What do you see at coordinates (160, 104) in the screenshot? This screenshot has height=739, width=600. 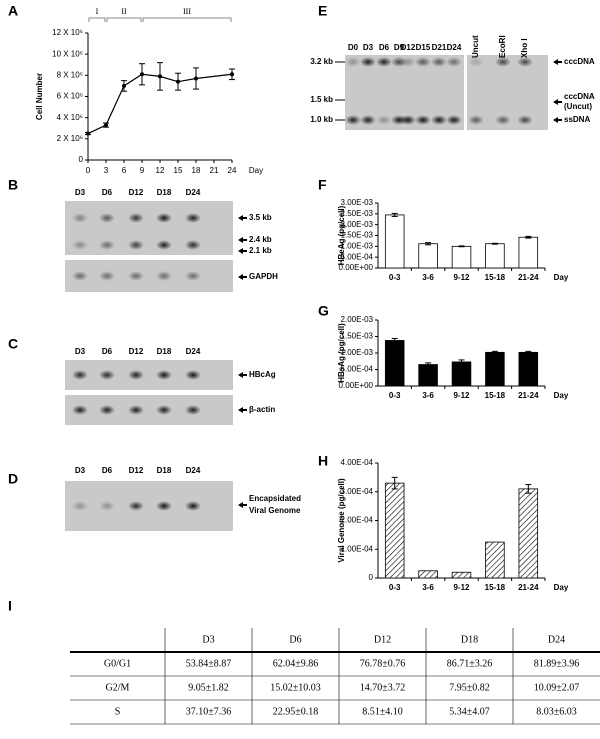 I see `data-line` at bounding box center [160, 104].